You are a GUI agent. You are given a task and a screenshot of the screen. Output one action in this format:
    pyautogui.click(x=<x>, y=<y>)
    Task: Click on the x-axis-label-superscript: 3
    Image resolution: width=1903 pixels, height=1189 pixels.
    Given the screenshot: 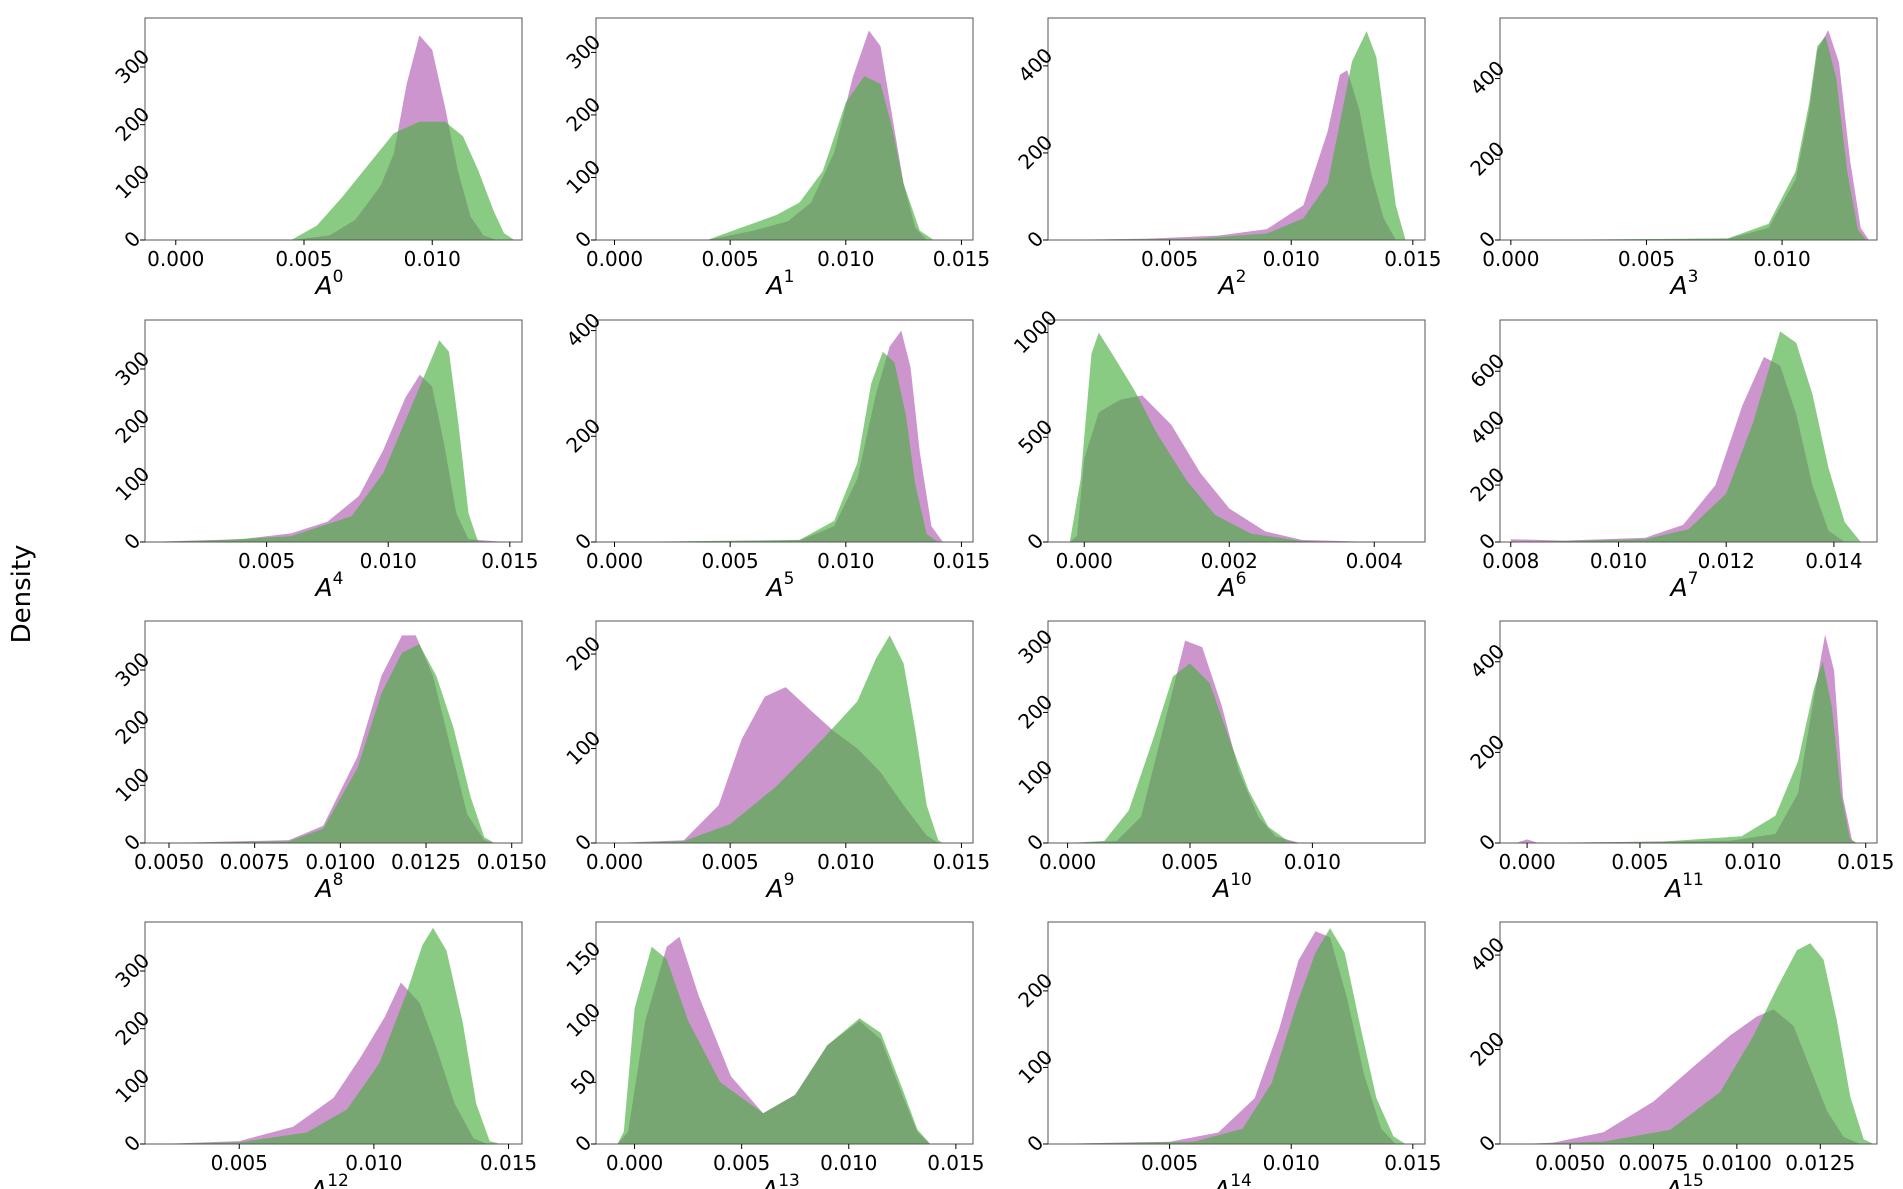 What is the action you would take?
    pyautogui.click(x=1693, y=277)
    